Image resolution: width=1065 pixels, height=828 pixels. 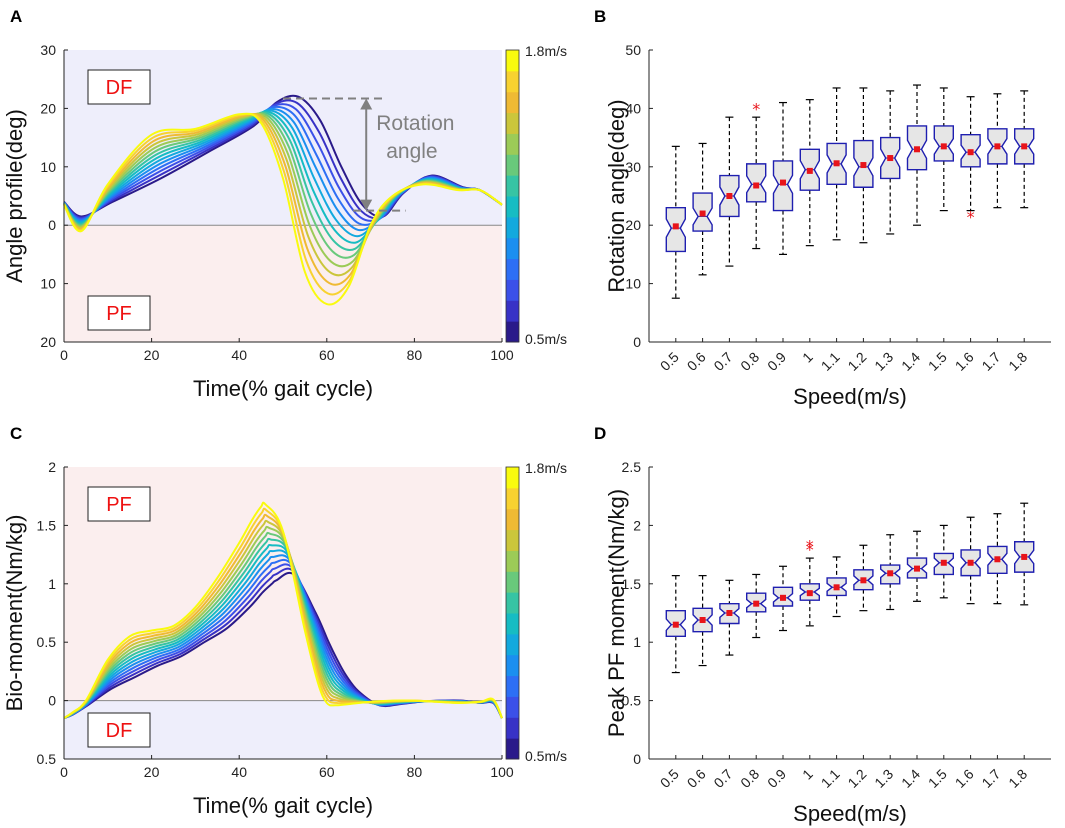 What do you see at coordinates (411, 151) in the screenshot?
I see `annotation-line2: angle` at bounding box center [411, 151].